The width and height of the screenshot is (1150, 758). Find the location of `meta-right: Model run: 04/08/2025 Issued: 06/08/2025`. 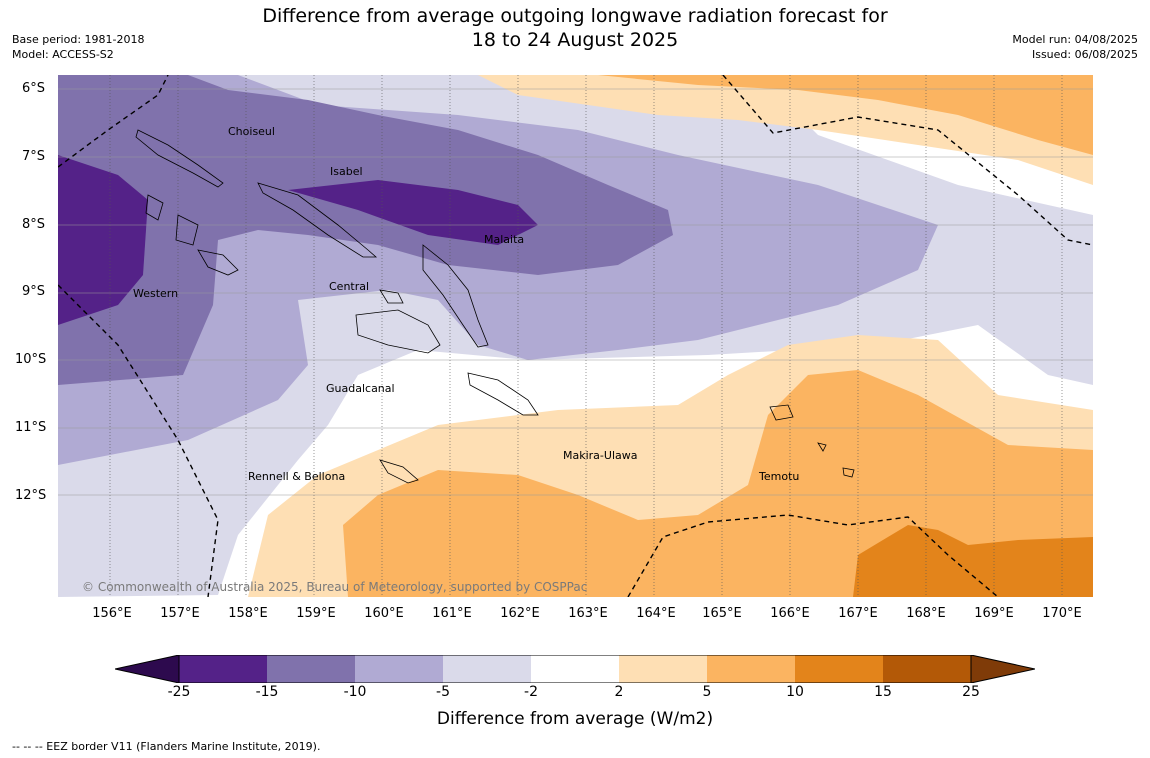

meta-right: Model run: 04/08/2025 Issued: 06/08/2025 is located at coordinates (1075, 47).